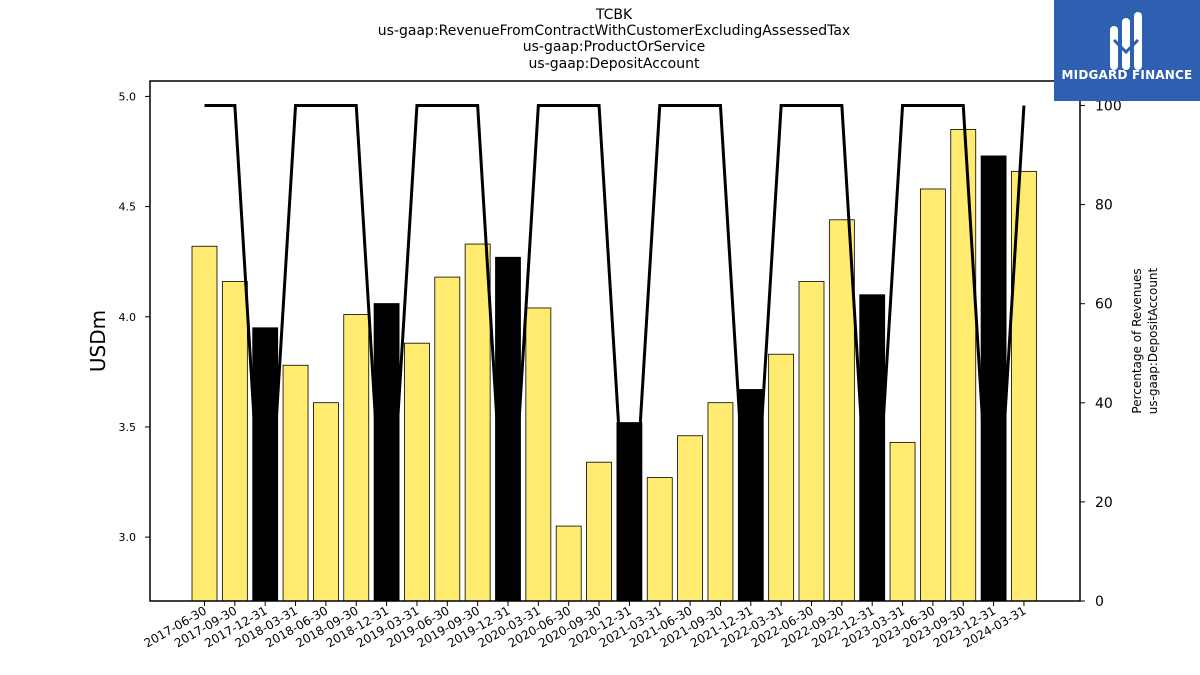  Describe the element at coordinates (1104, 305) in the screenshot. I see `y2-tick-label: 60` at that location.